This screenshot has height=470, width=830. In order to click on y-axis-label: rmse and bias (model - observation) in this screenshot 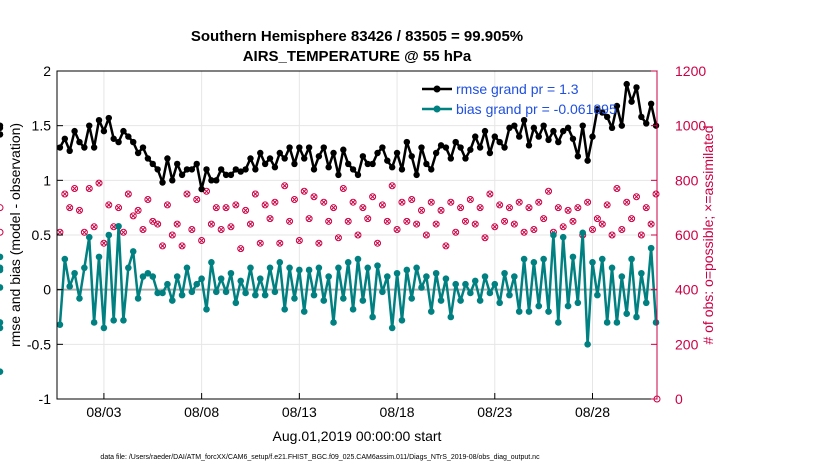, I will do `click(15, 235)`.